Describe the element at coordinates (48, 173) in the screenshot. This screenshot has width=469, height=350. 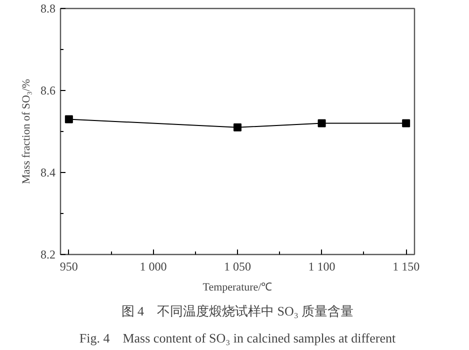
I see `y-tick-label: 8.4` at that location.